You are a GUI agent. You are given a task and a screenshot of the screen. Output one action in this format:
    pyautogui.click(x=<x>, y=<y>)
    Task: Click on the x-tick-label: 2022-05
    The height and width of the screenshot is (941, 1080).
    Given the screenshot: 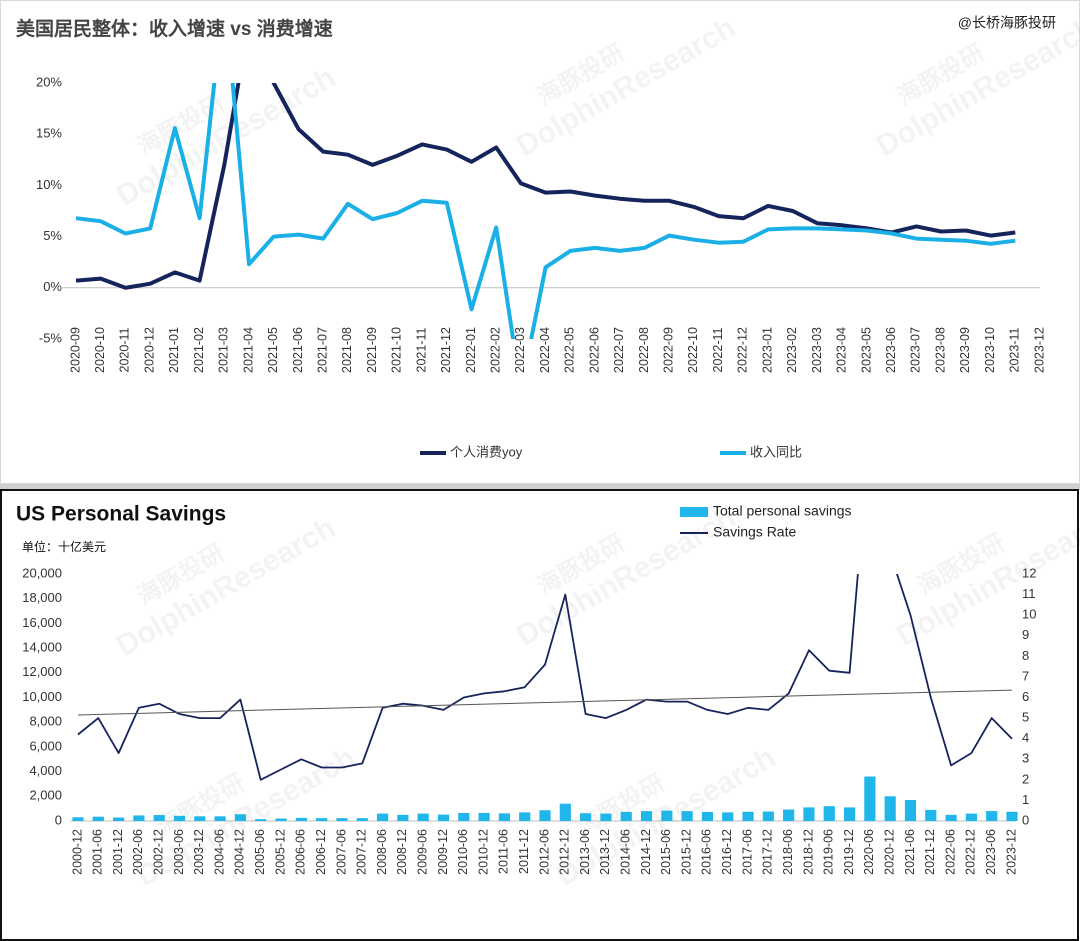 What is the action you would take?
    pyautogui.click(x=570, y=350)
    